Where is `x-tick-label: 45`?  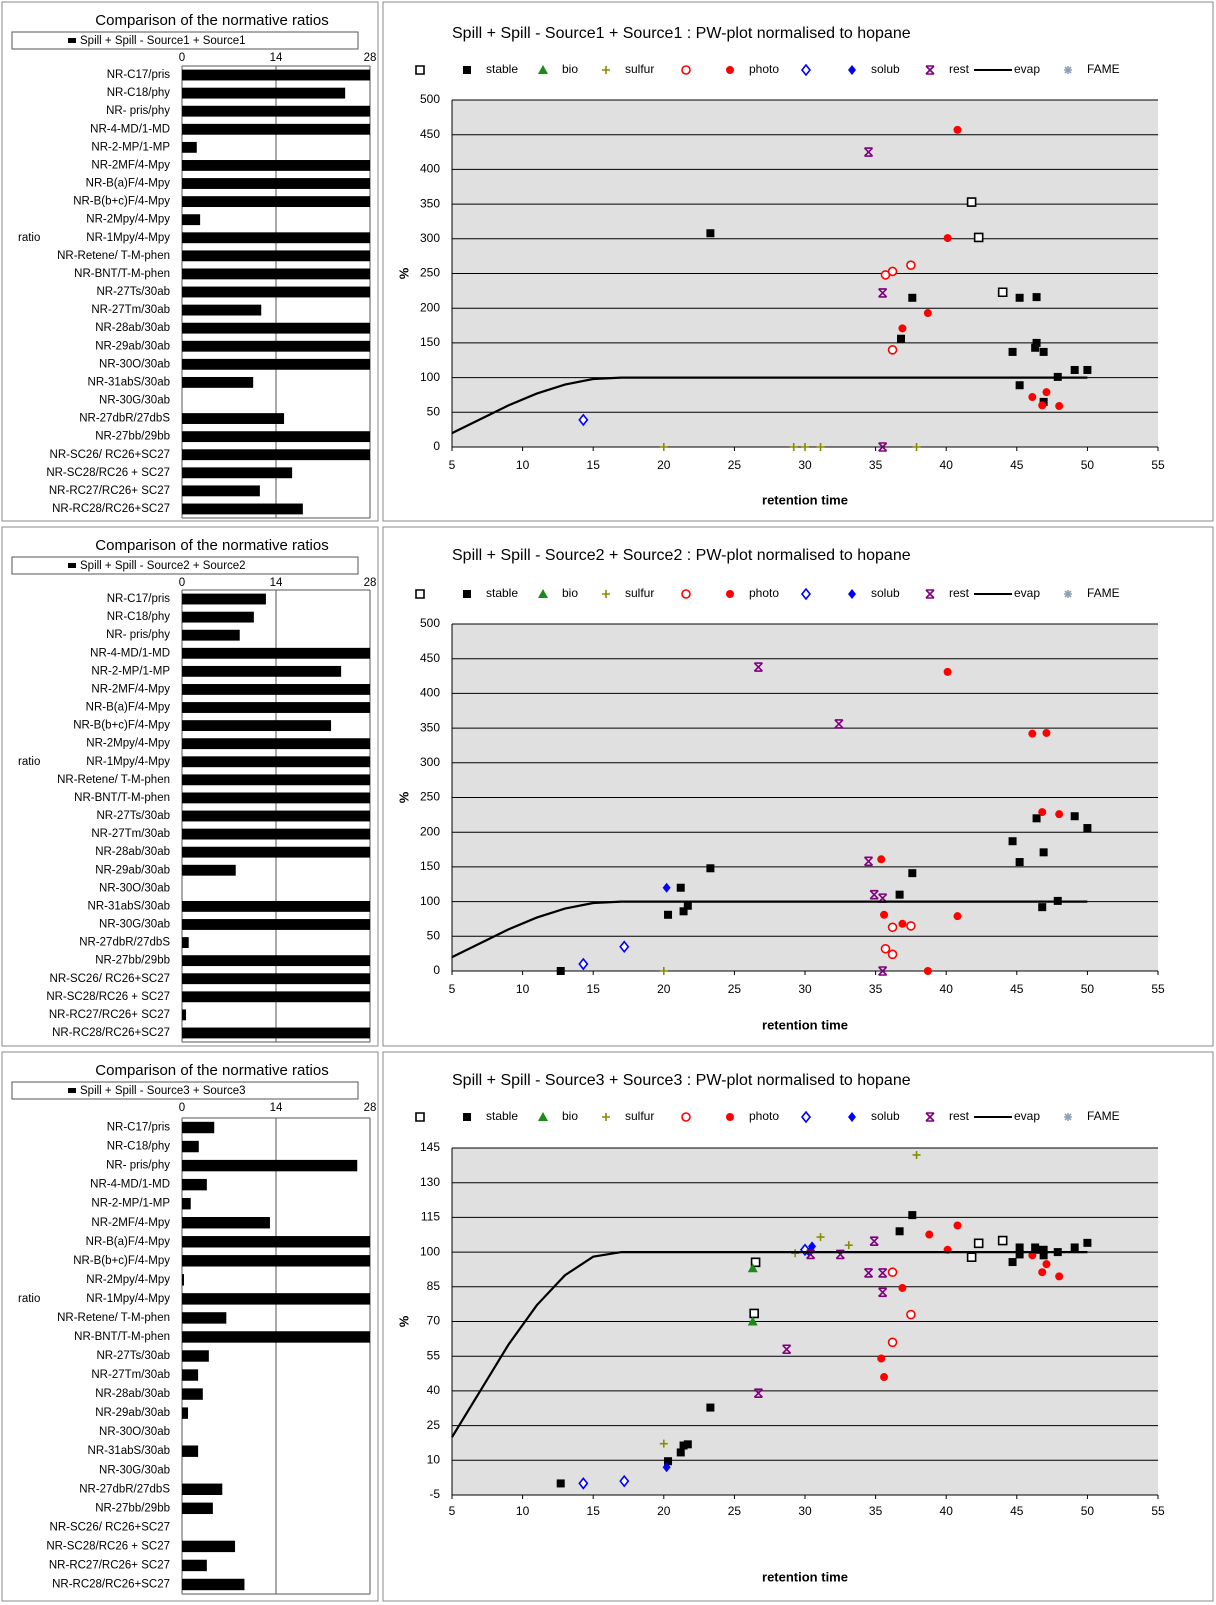
x-tick-label: 45 is located at coordinates (1017, 465).